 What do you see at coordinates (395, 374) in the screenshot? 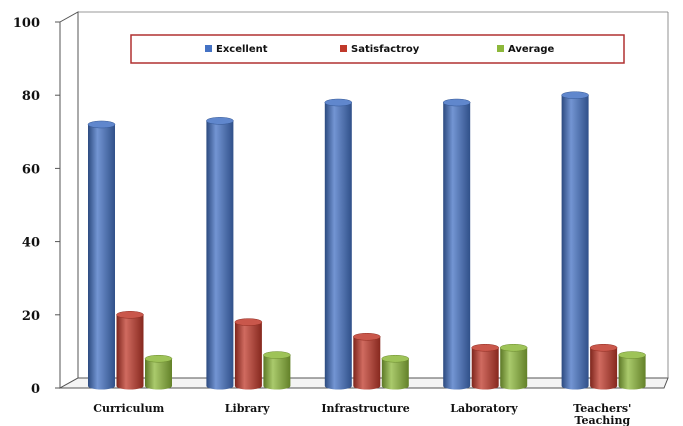
I see `bar-average-infrastructure` at bounding box center [395, 374].